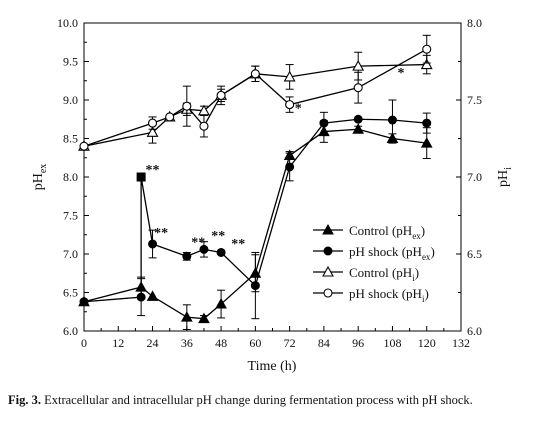 Image resolution: width=539 pixels, height=436 pixels. What do you see at coordinates (461, 343) in the screenshot?
I see `x-tick-label: 132` at bounding box center [461, 343].